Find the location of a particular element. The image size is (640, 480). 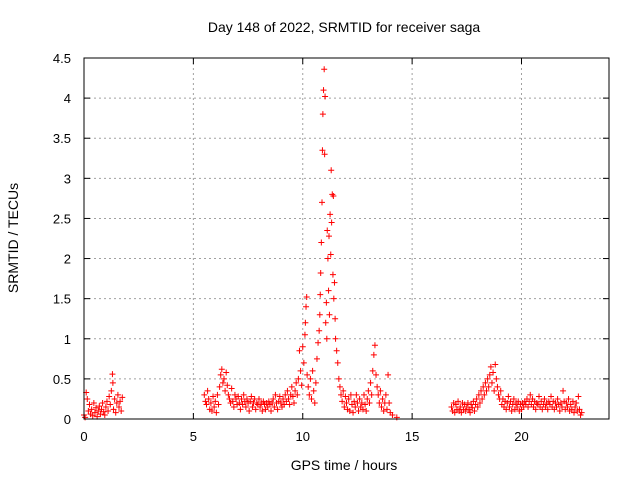

x-axis-label: GPS time / hours is located at coordinates (344, 465).